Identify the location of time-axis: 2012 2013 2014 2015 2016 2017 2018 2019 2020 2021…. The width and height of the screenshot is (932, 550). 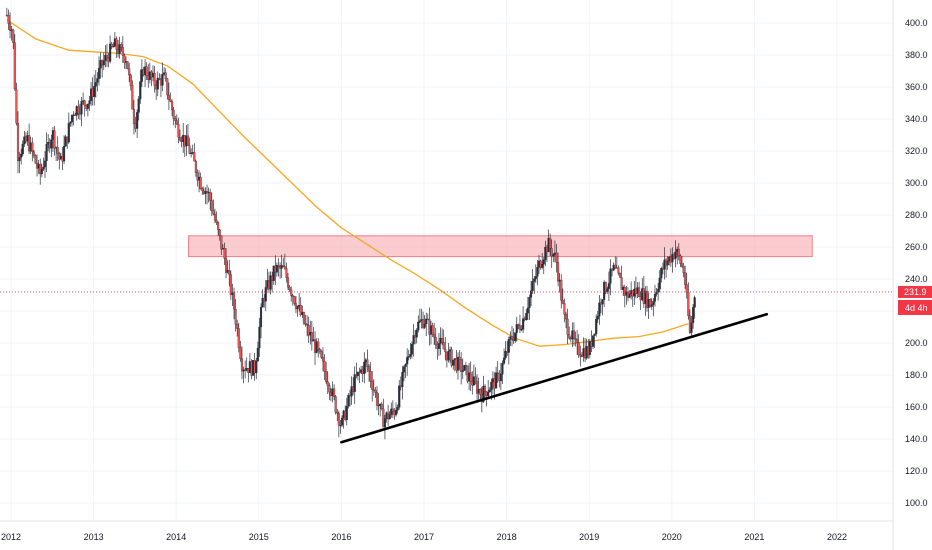
(424, 537).